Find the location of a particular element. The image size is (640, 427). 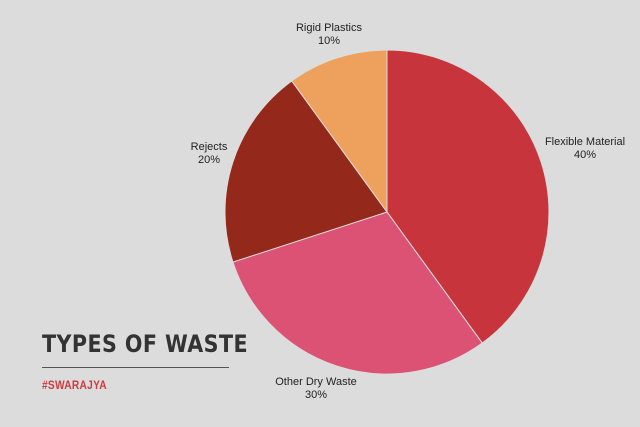

slice-label-flexible-material: Flexible Material 40% is located at coordinates (585, 149).